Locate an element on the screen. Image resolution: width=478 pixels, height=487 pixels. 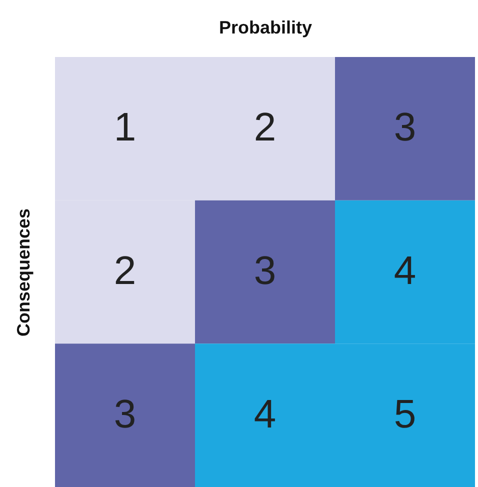
data-label: 1 is located at coordinates (125, 128).